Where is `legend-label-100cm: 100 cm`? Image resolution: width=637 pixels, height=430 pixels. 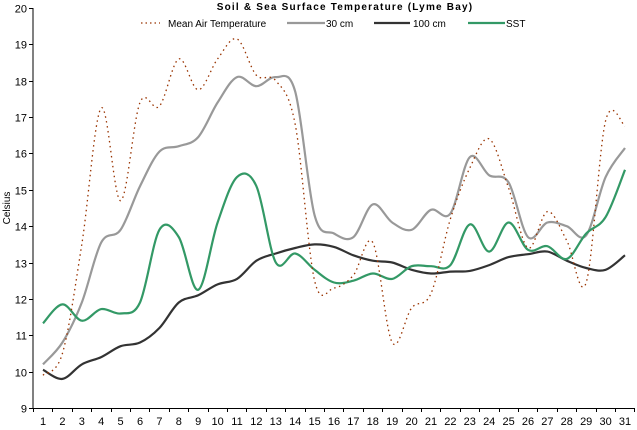 legend-label-100cm: 100 cm is located at coordinates (429, 24).